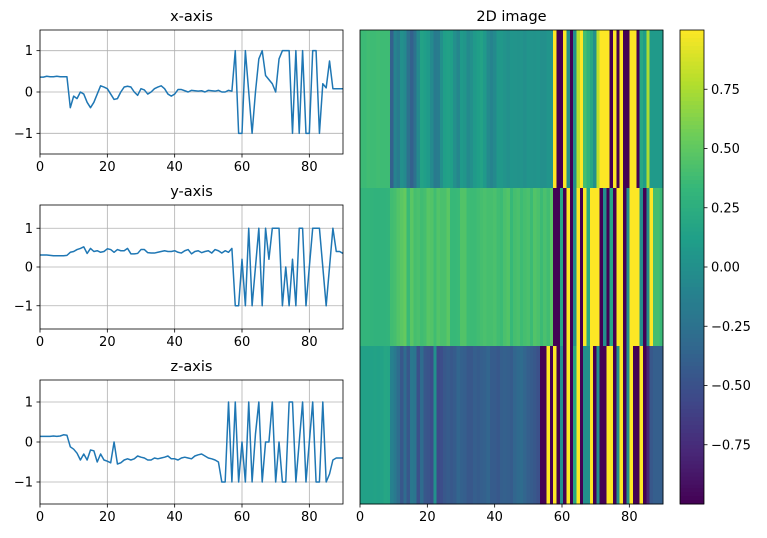 The image size is (767, 538). I want to click on colorbar-tick-label: 0.50, so click(725, 149).